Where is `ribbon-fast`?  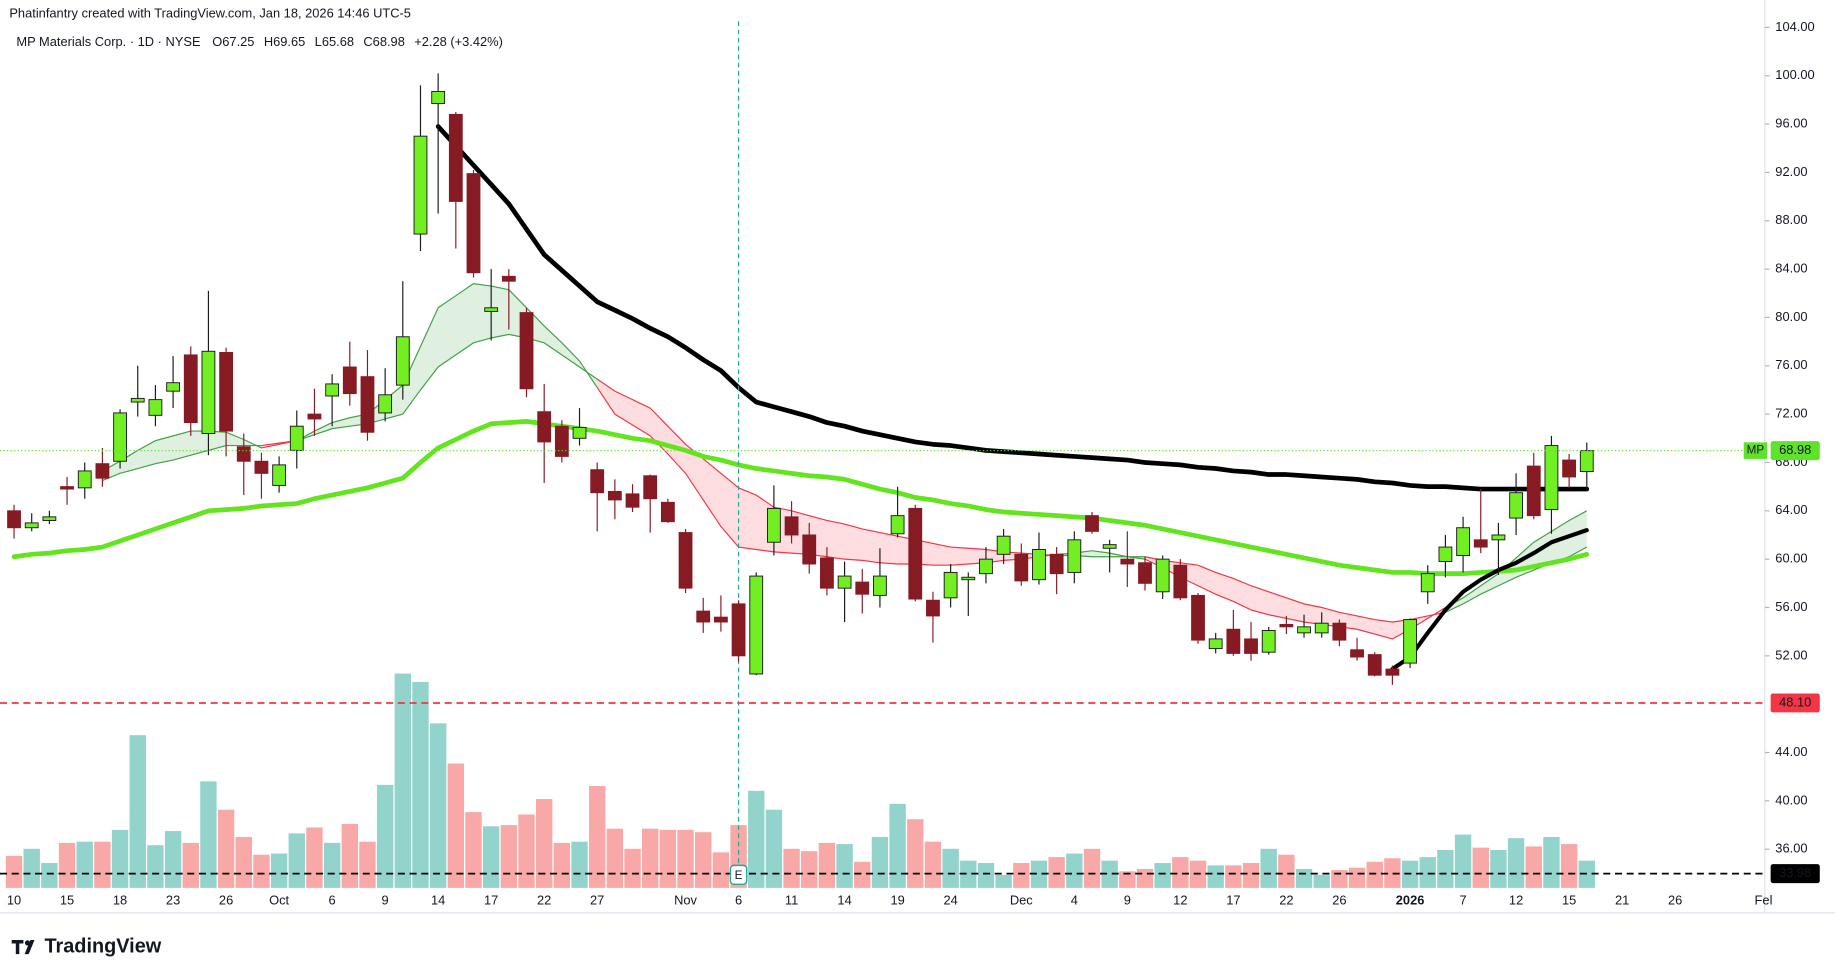
ribbon-fast is located at coordinates (447, 362).